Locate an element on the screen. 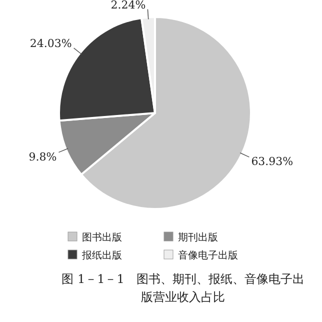 The height and width of the screenshot is (322, 322). legend-label: 音像电子出版 is located at coordinates (208, 256).